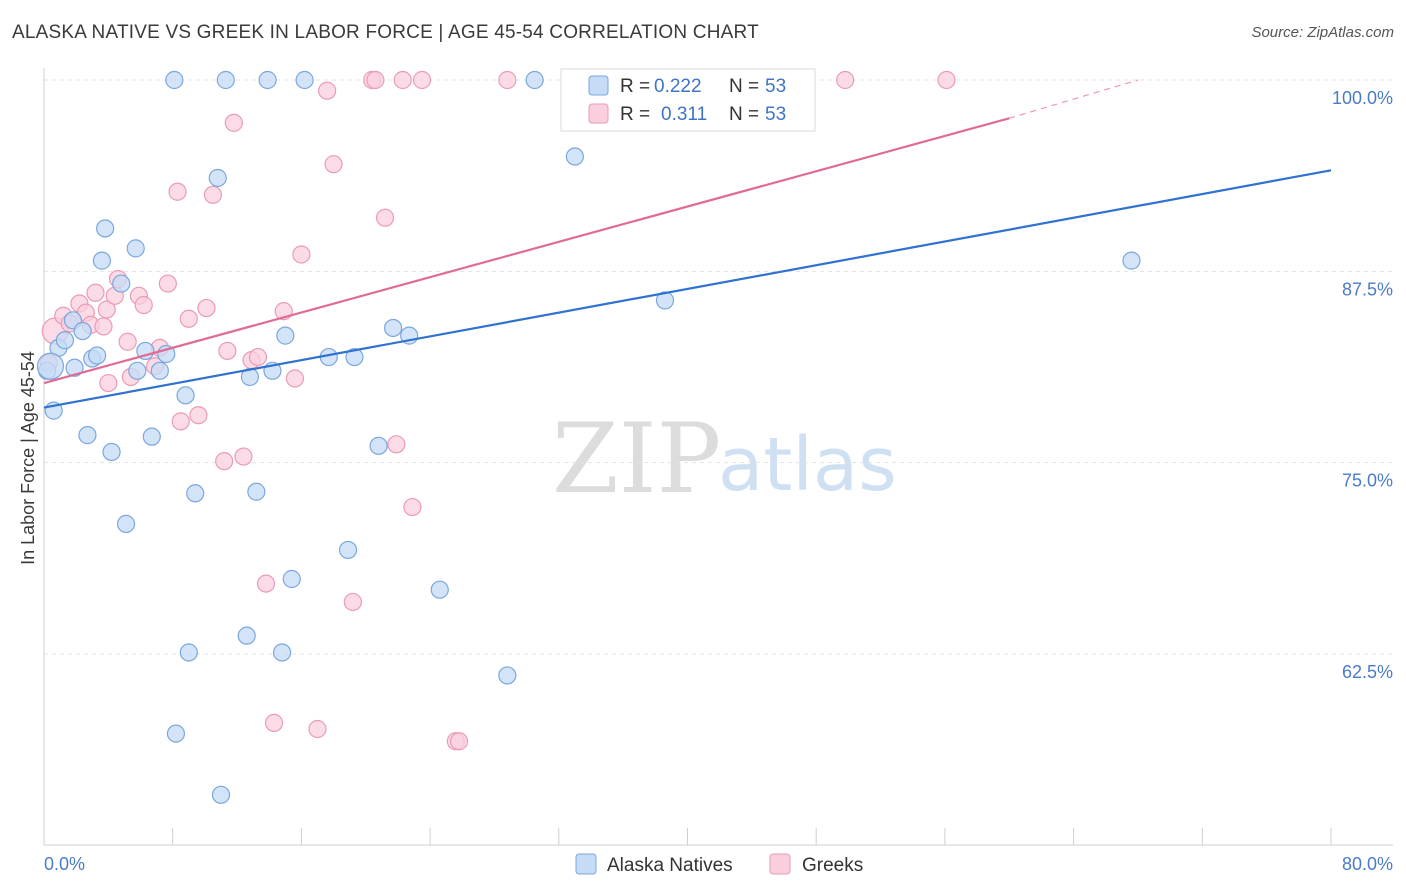  What do you see at coordinates (775, 86) in the screenshot?
I see `legend-n-value-1: 53` at bounding box center [775, 86].